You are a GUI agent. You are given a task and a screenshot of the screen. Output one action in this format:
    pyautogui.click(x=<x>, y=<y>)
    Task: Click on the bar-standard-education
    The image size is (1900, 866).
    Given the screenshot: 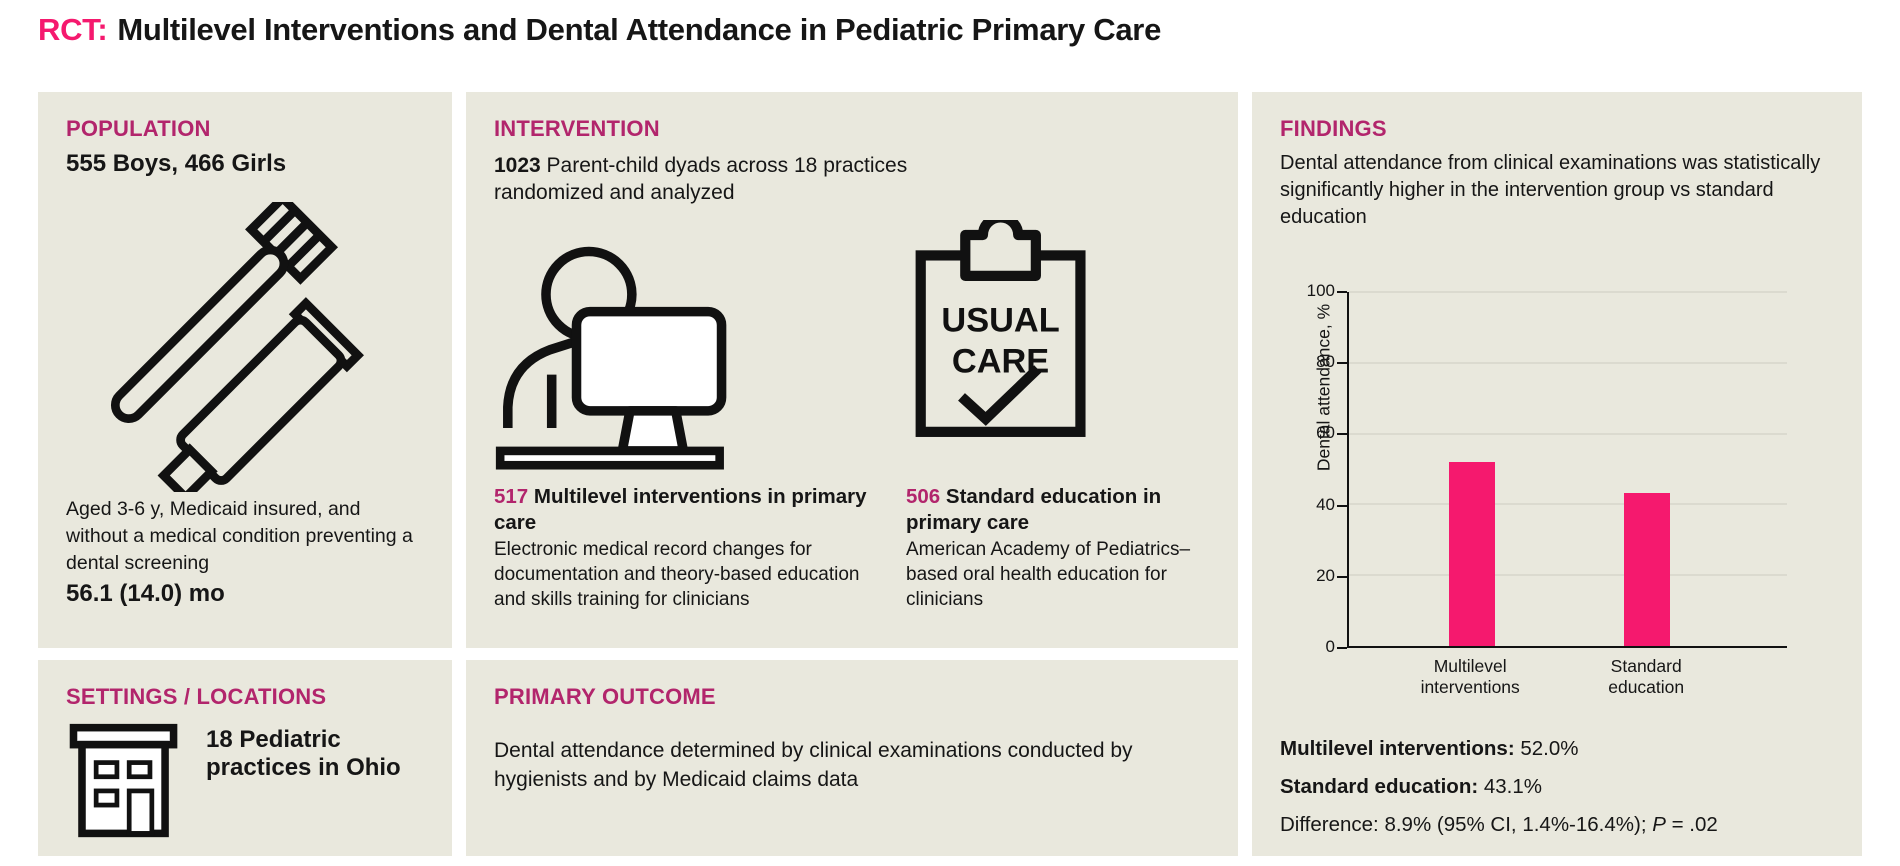 What is the action you would take?
    pyautogui.click(x=1646, y=569)
    